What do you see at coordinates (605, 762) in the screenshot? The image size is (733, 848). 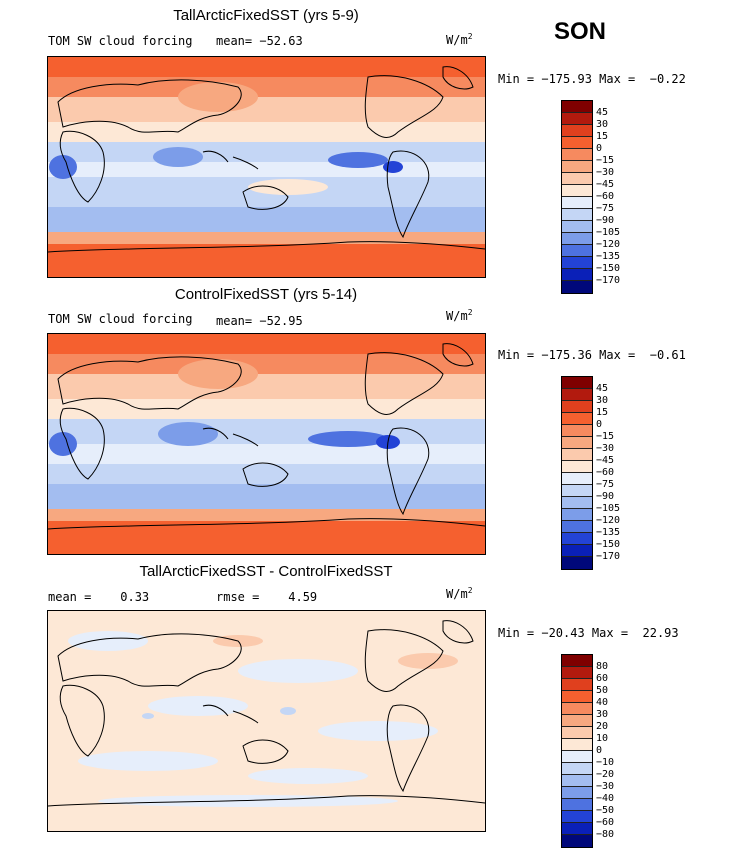 I see `colorbar-label: −10` at bounding box center [605, 762].